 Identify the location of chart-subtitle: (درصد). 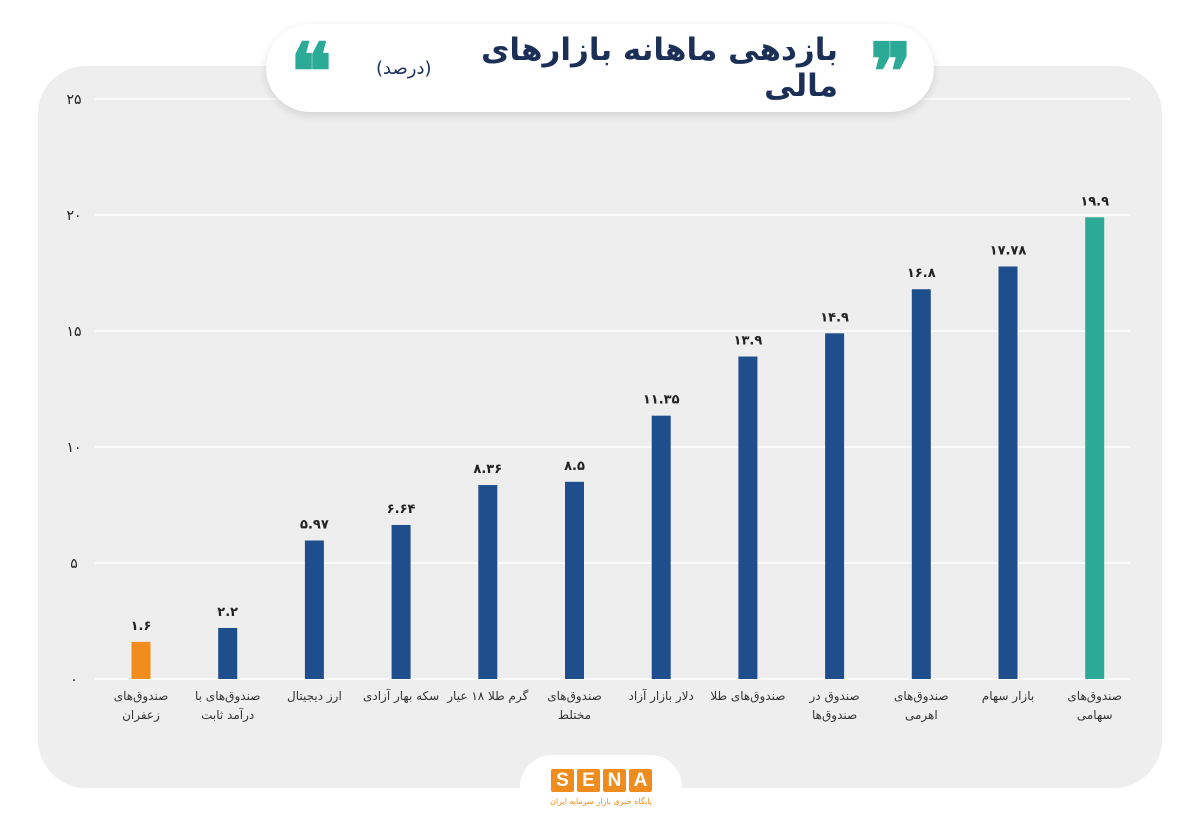
(404, 68).